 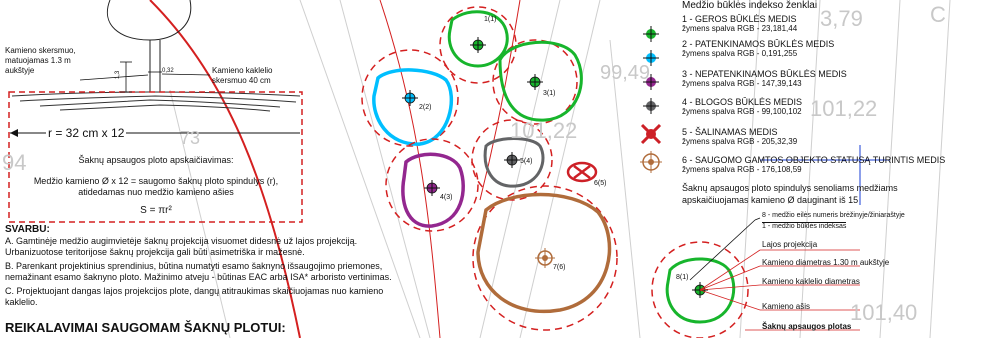 I want to click on ghost-text: 73, so click(x=190, y=138).